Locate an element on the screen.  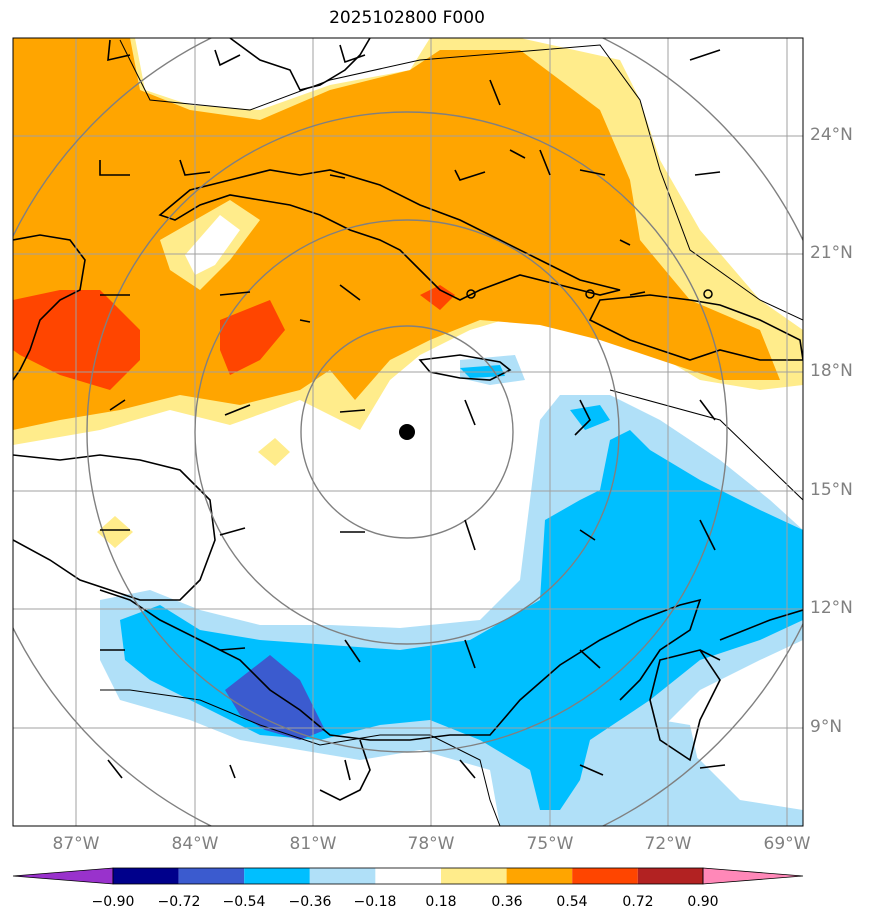
colorbar-tick: 0.18 is located at coordinates (441, 902).